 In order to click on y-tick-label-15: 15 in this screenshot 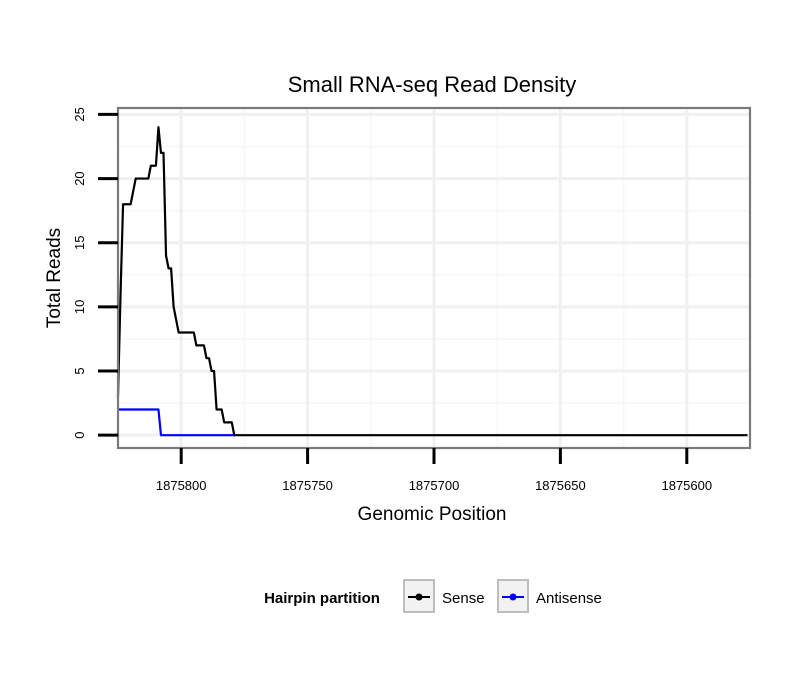, I will do `click(79, 242)`.